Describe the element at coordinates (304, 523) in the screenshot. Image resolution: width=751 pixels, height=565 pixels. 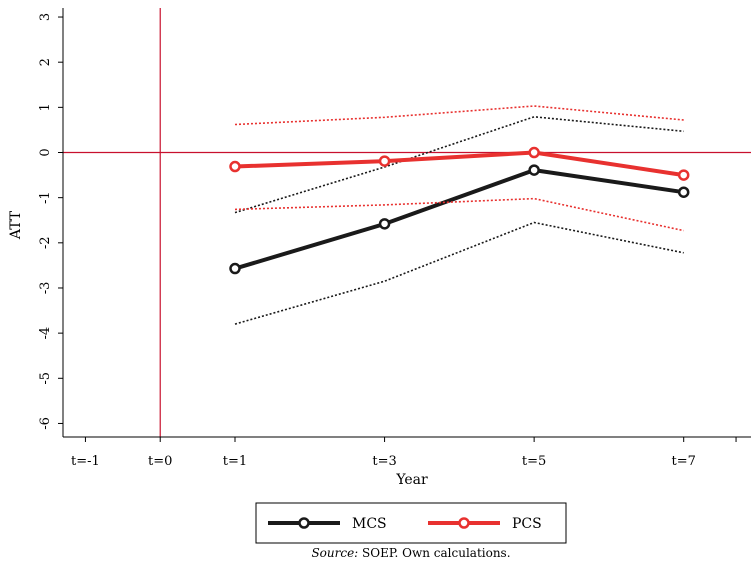
I see `legend-mcs-marker` at that location.